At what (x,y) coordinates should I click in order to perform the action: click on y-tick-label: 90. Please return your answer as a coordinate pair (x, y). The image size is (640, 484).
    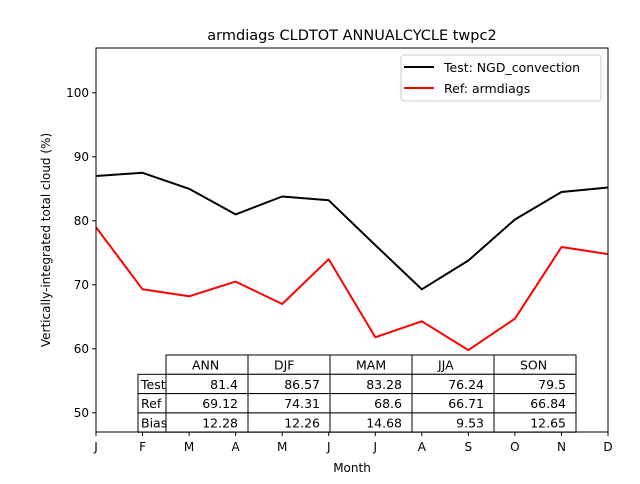
    Looking at the image, I should click on (81, 157).